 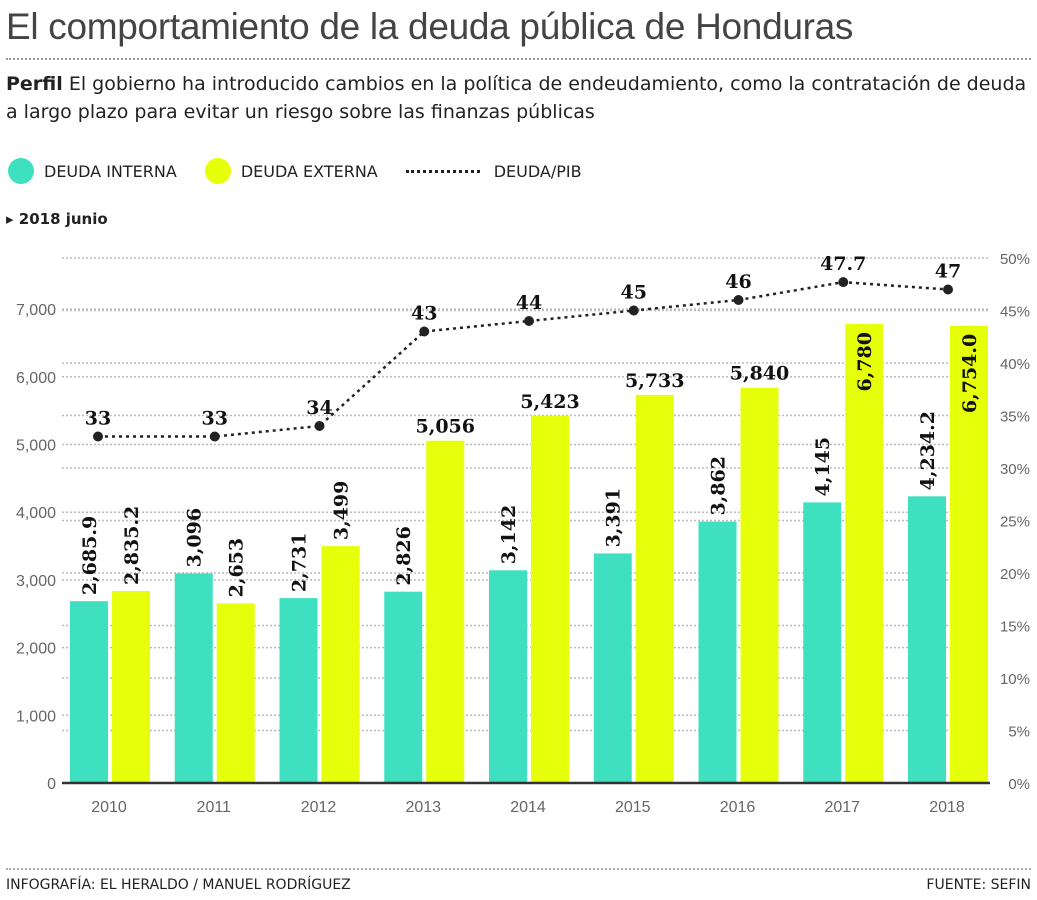 What do you see at coordinates (34, 84) in the screenshot?
I see `subtitle-lead: Perfil` at bounding box center [34, 84].